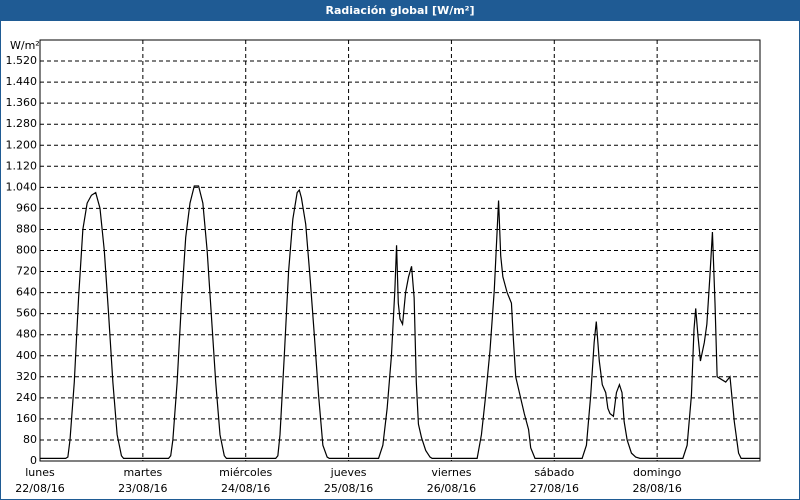 This screenshot has width=800, height=500. I want to click on y-tick-label: 480, so click(26, 334).